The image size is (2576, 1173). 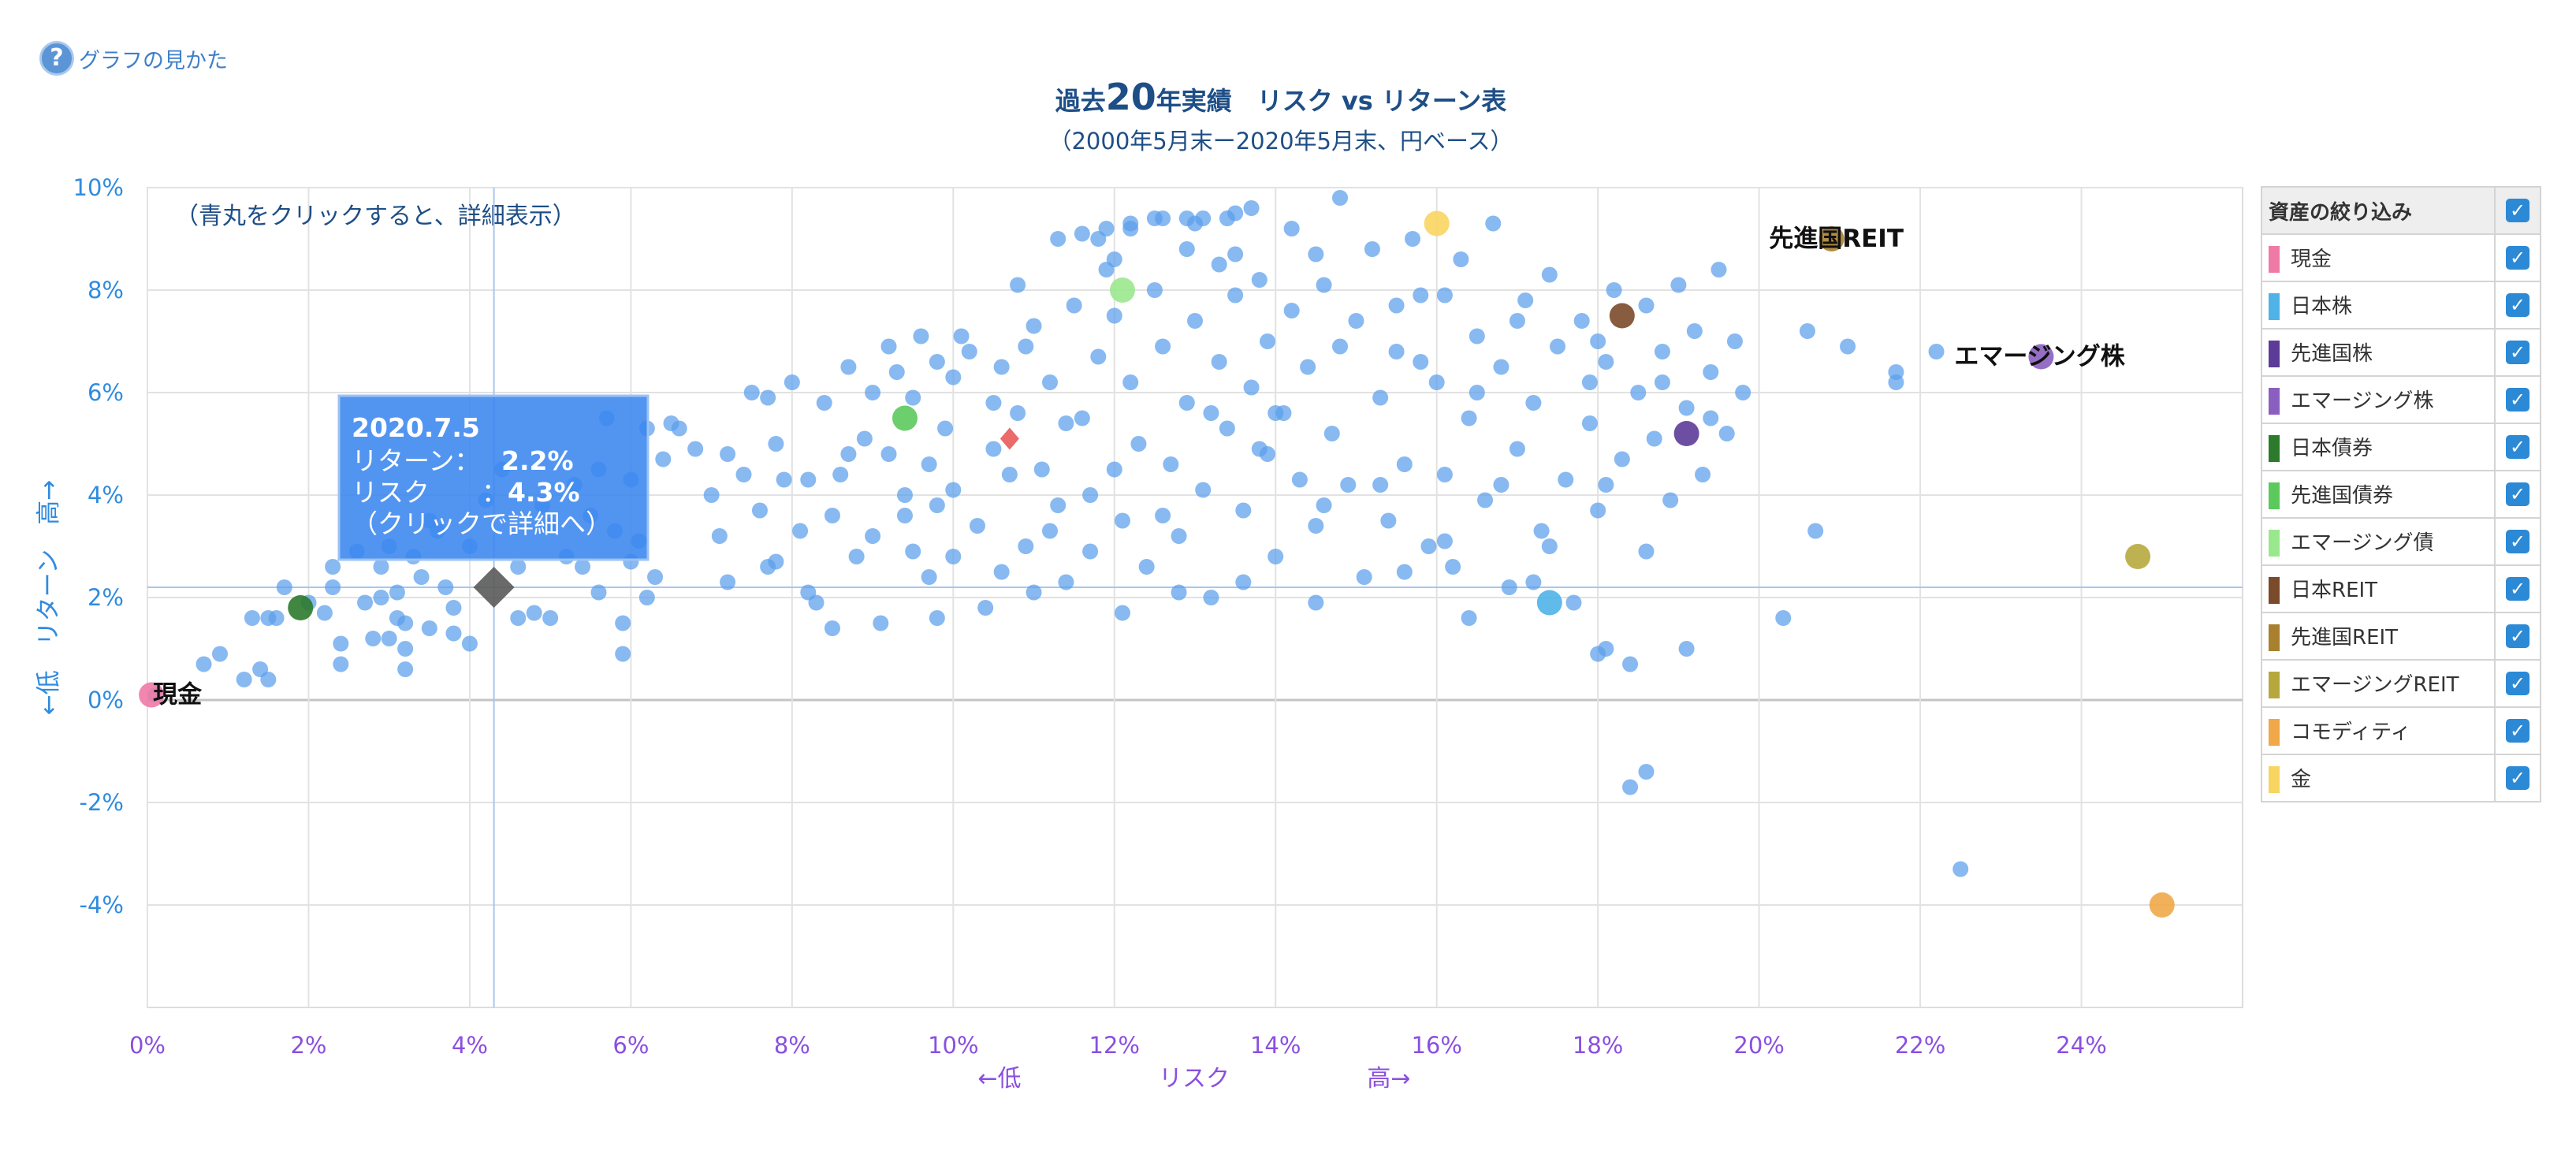 I want to click on filter-row: コモディティ ✓, so click(x=2401, y=731).